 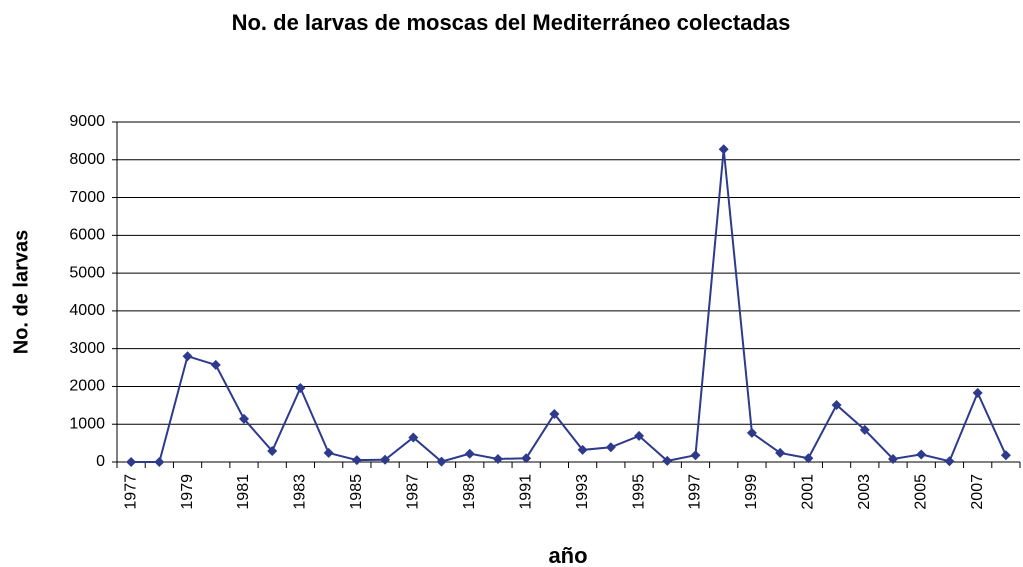 What do you see at coordinates (87, 159) in the screenshot?
I see `y-tick-label: 8000` at bounding box center [87, 159].